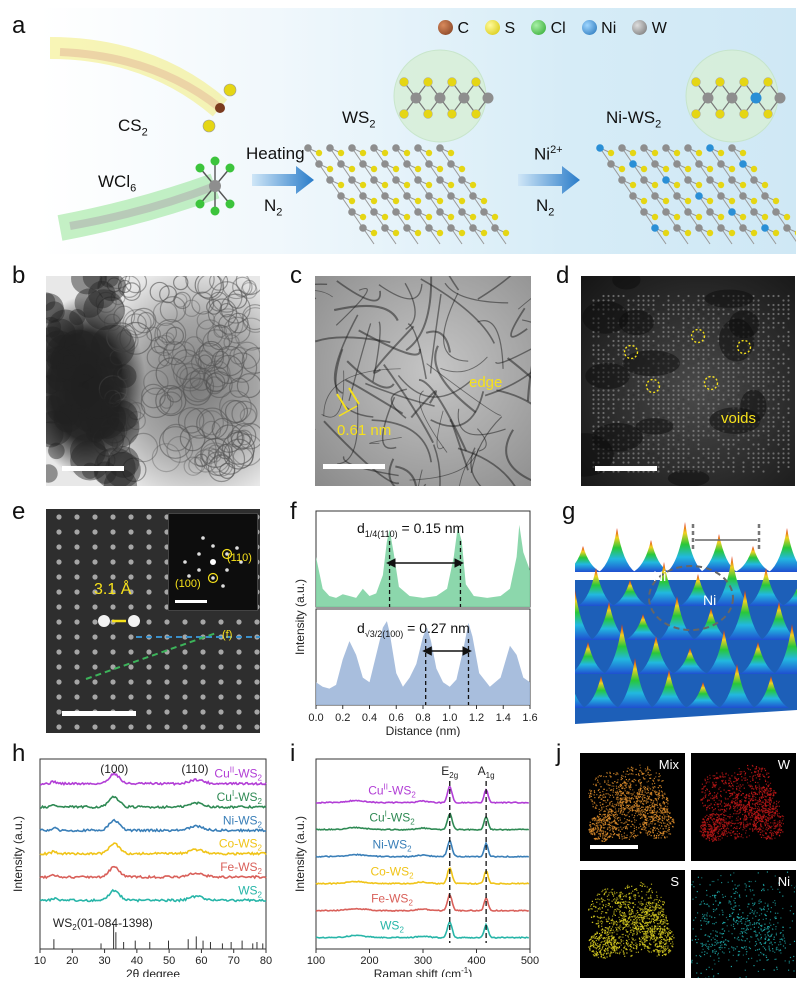 Image resolution: width=800 pixels, height=983 pixels. What do you see at coordinates (709, 600) in the screenshot?
I see `g-ni-label-2: Ni` at bounding box center [709, 600].